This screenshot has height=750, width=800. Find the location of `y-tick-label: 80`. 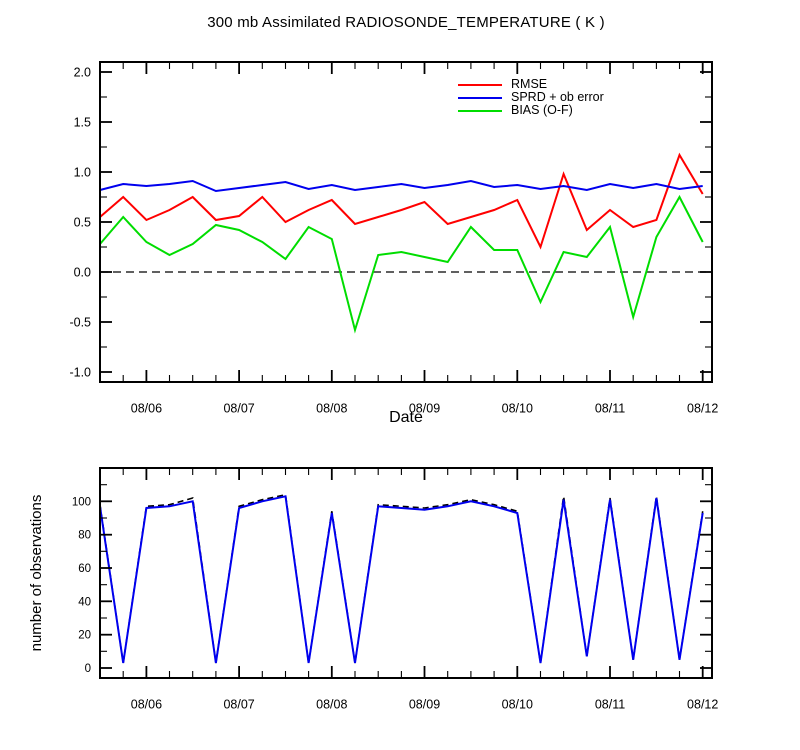

y-tick-label: 80 is located at coordinates (84, 536).